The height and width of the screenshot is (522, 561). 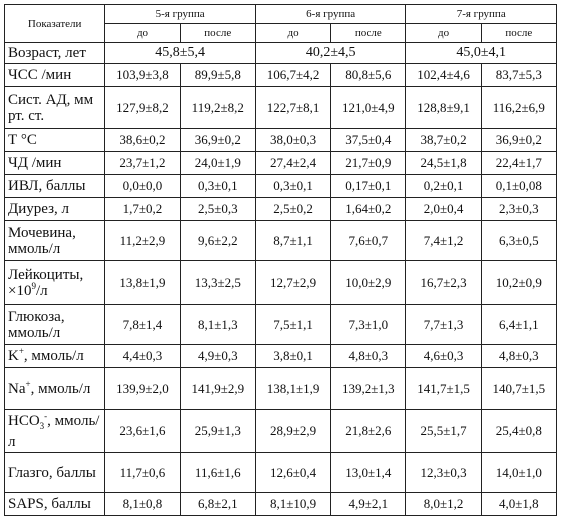 I want to click on value-cell: 12,7±2,9, so click(x=293, y=282).